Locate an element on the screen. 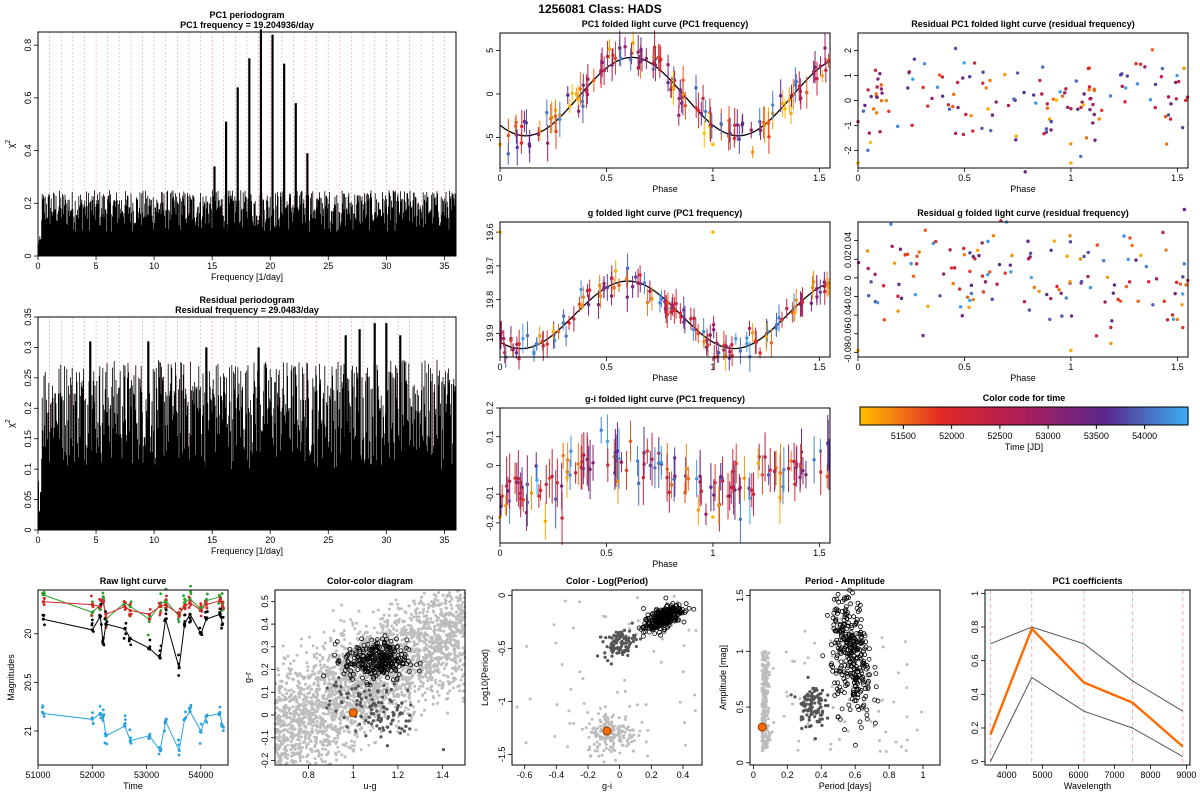 This screenshot has height=800, width=1200. x-tick-label: 5 is located at coordinates (96, 540).